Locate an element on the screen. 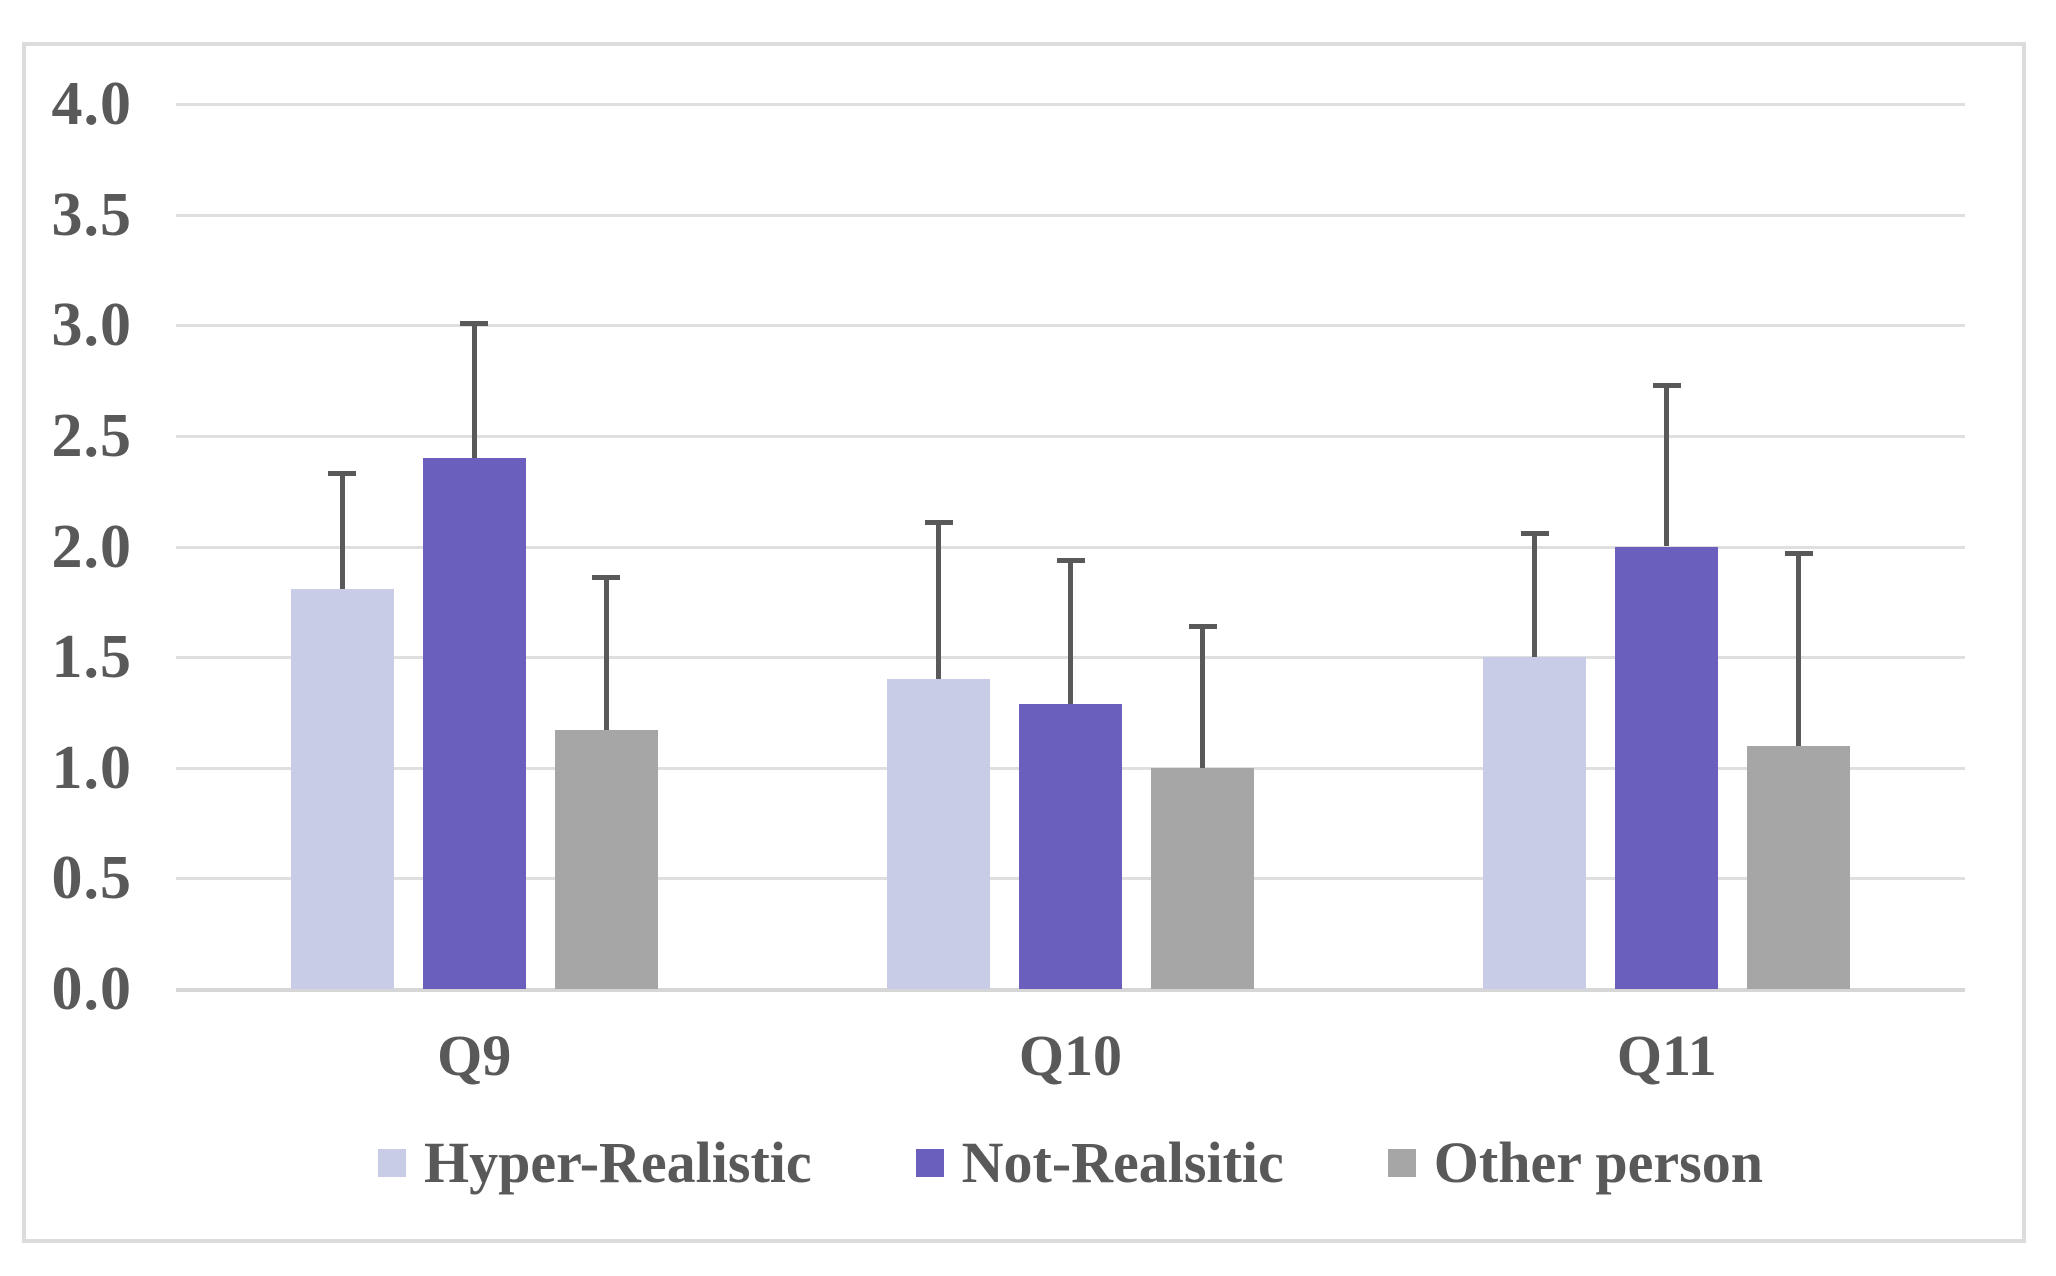 Image resolution: width=2056 pixels, height=1276 pixels. error-bar-q9-hyper-realistic is located at coordinates (342, 531).